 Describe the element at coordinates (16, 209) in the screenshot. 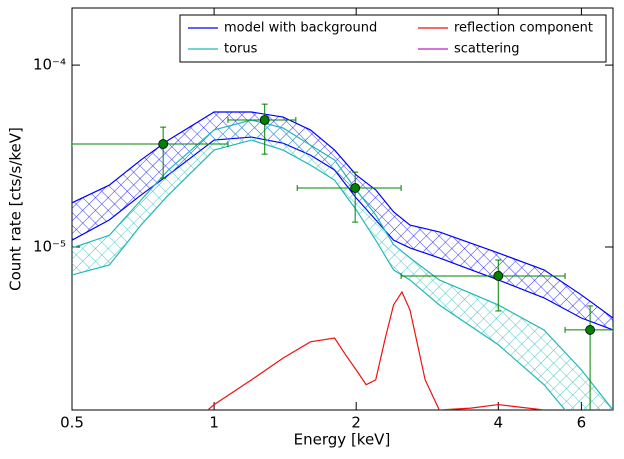

I see `y-axis-label: Count rate [cts/s/keV]` at that location.